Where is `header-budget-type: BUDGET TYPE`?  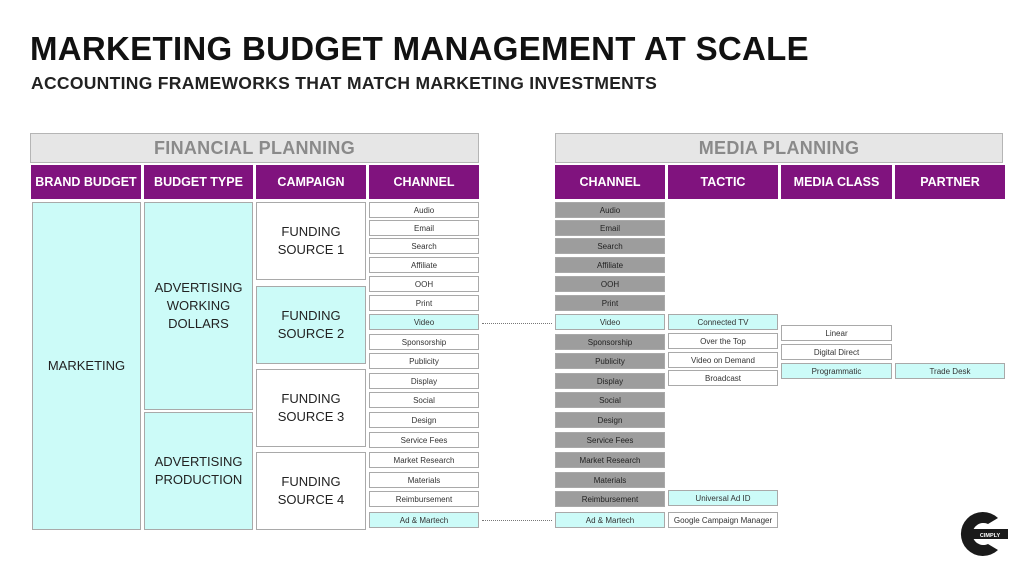
header-budget-type: BUDGET TYPE is located at coordinates (198, 182).